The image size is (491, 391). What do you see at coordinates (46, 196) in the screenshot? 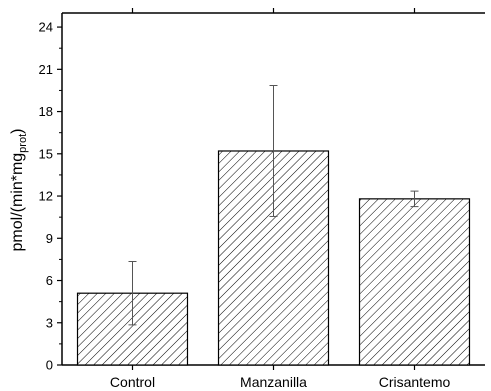
I see `y-tick-label: 12` at bounding box center [46, 196].